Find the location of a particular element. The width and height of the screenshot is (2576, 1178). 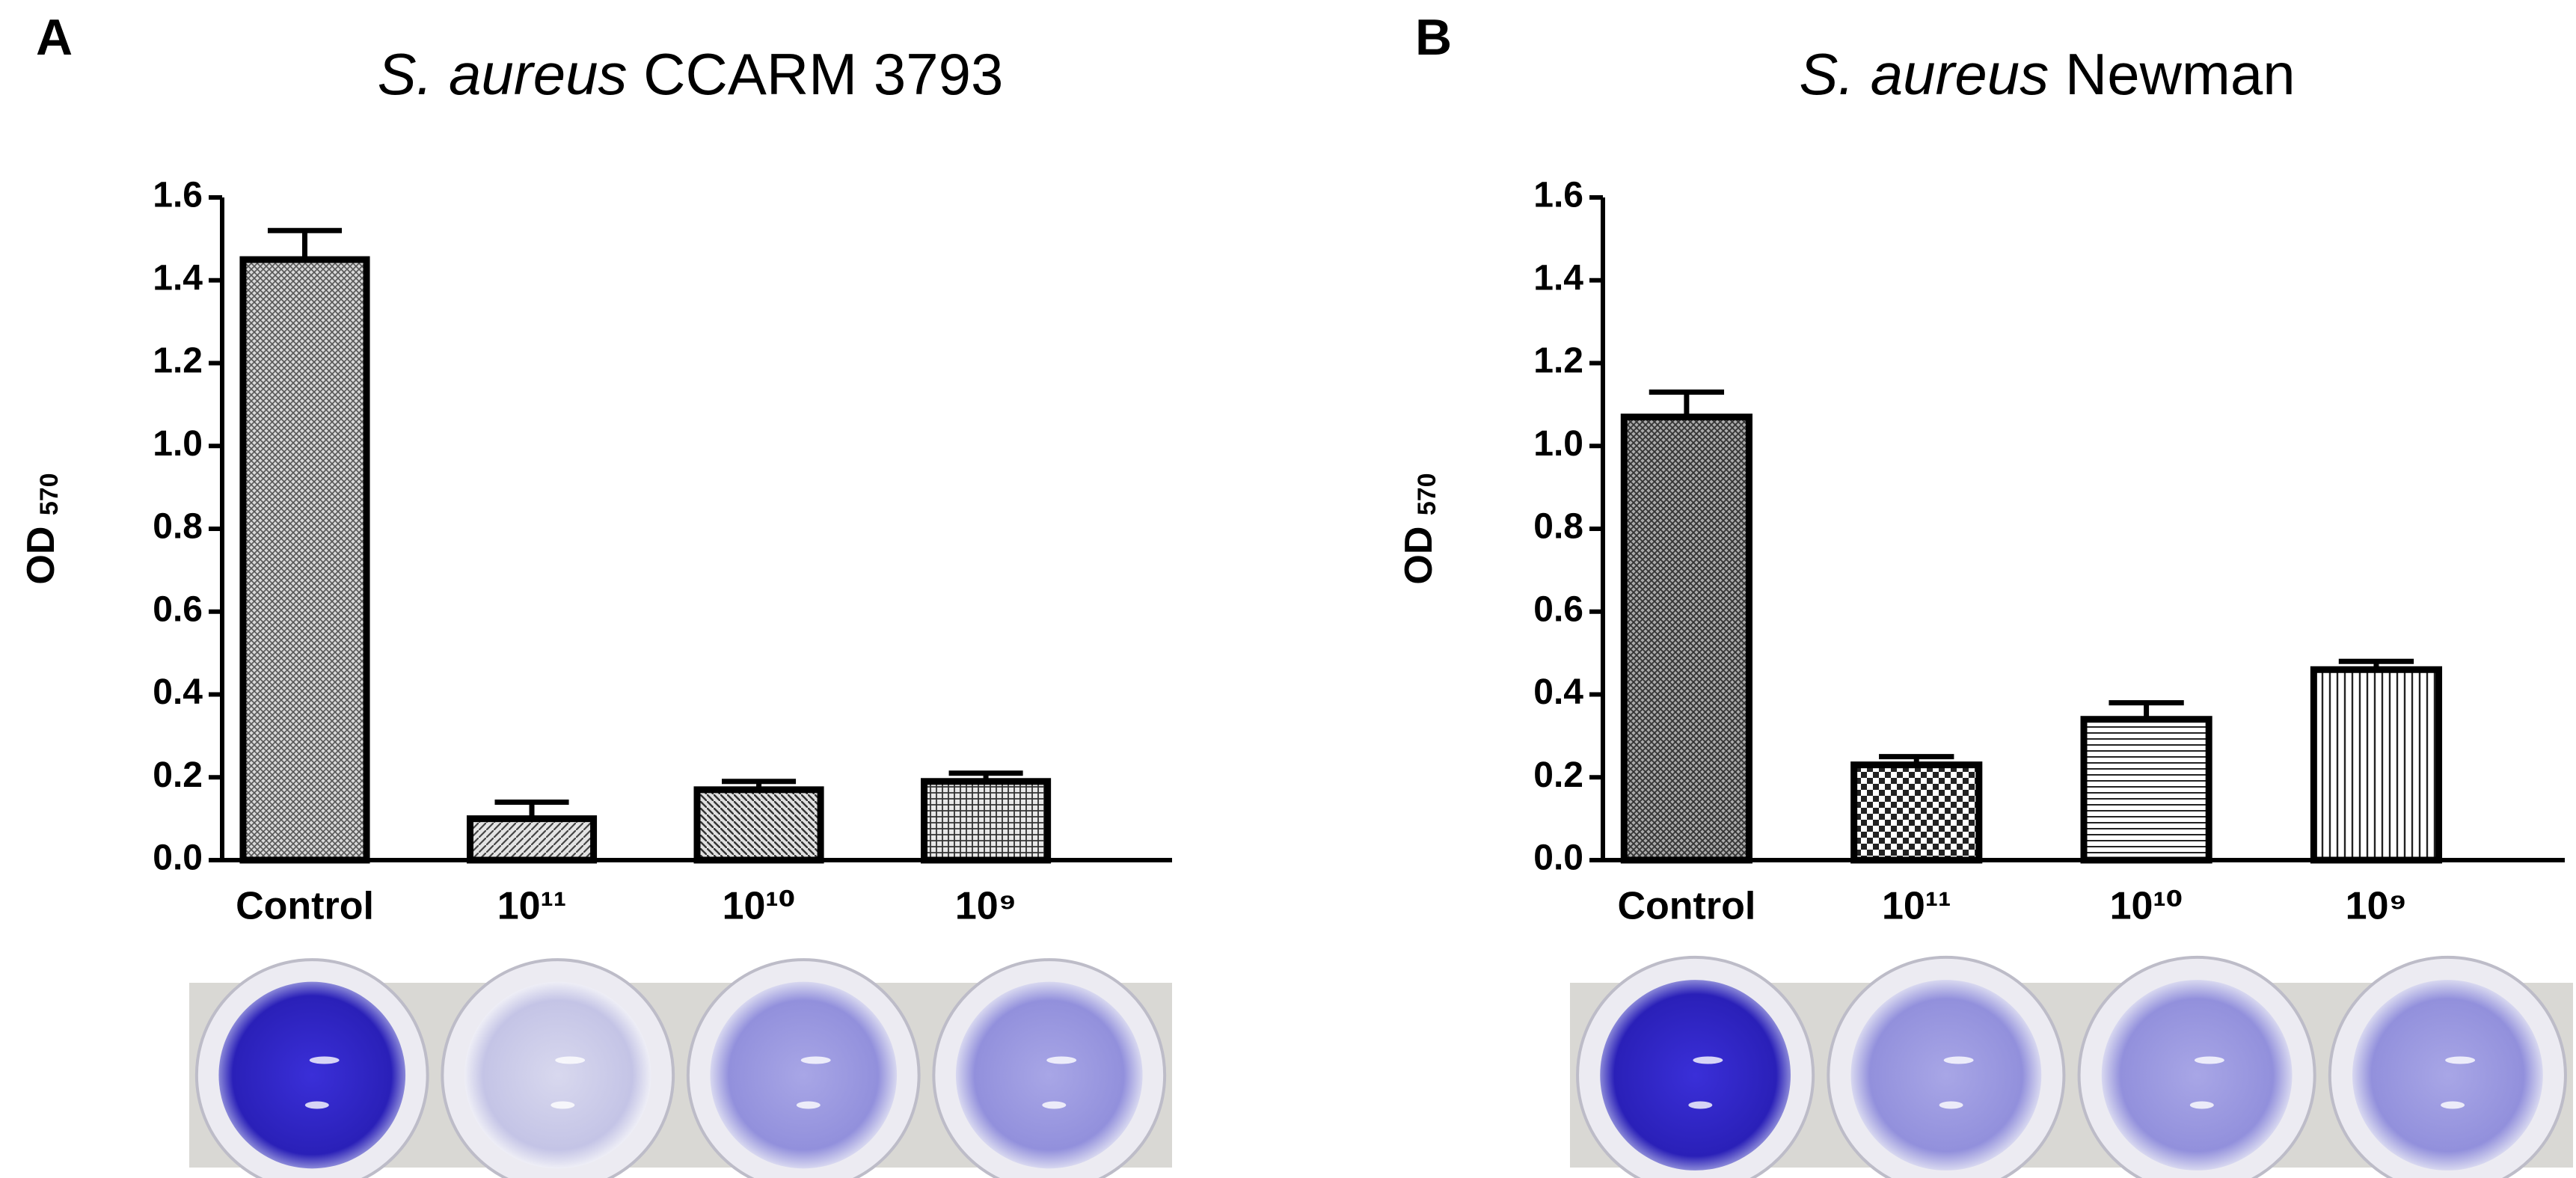

title-text: Newman is located at coordinates (2180, 74).